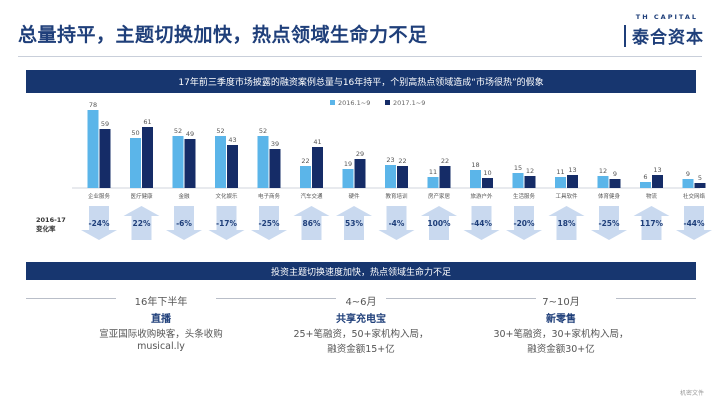  I want to click on data-label-2017: 59, so click(105, 124).